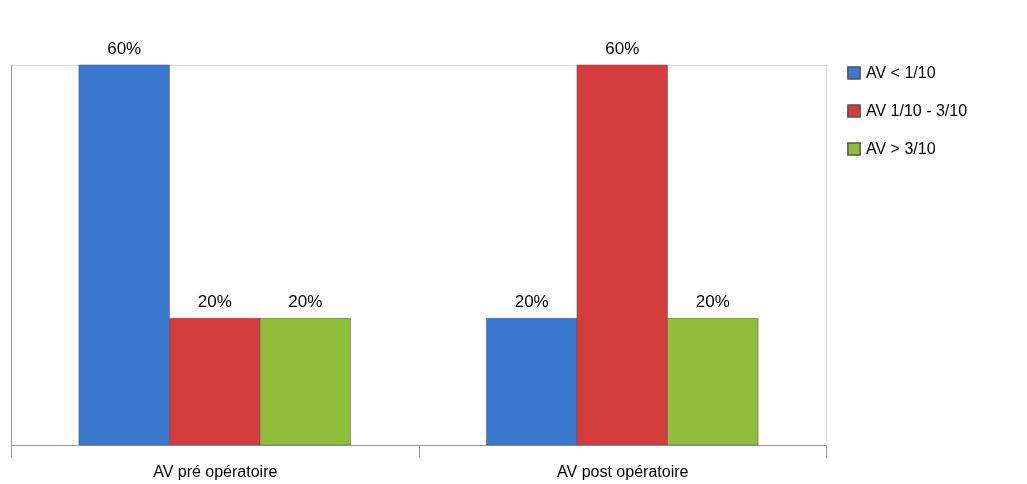 This screenshot has width=1027, height=484. What do you see at coordinates (623, 471) in the screenshot?
I see `x-tick-label: AV post opératoire` at bounding box center [623, 471].